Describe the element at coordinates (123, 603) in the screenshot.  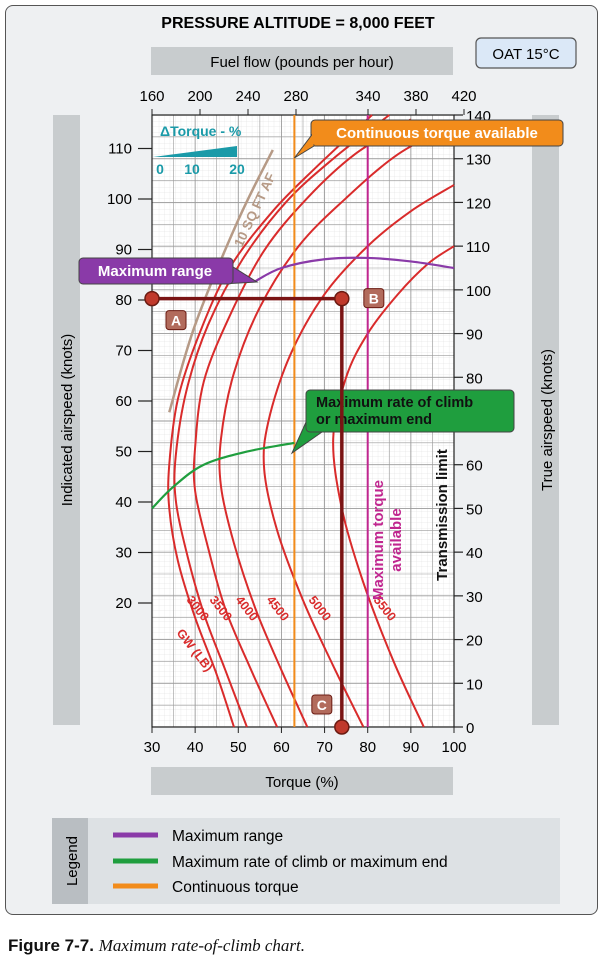
I see `ias-tick-label: 20` at that location.